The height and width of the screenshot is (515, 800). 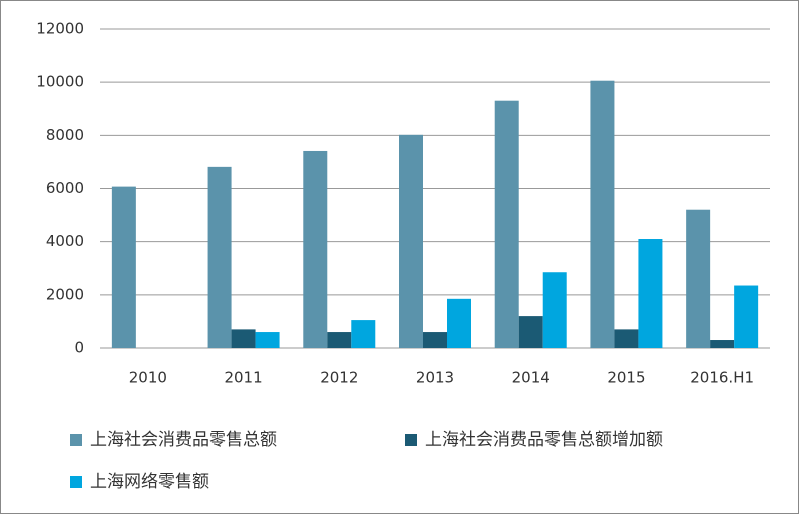 I want to click on x-tick-label: 2011, so click(x=243, y=378).